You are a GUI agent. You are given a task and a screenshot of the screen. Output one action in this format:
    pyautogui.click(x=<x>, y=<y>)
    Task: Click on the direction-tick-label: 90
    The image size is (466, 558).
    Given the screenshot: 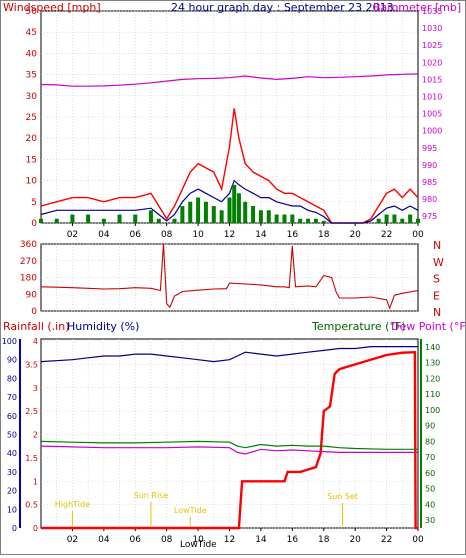 What is the action you would take?
    pyautogui.click(x=32, y=295)
    